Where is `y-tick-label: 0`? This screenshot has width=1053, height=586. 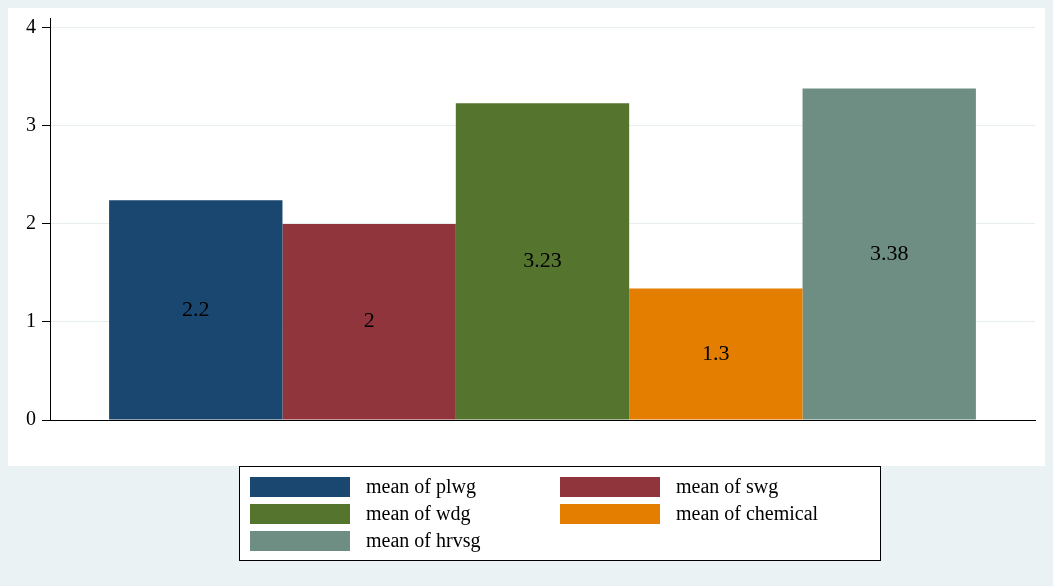 y-tick-label: 0 is located at coordinates (31, 418).